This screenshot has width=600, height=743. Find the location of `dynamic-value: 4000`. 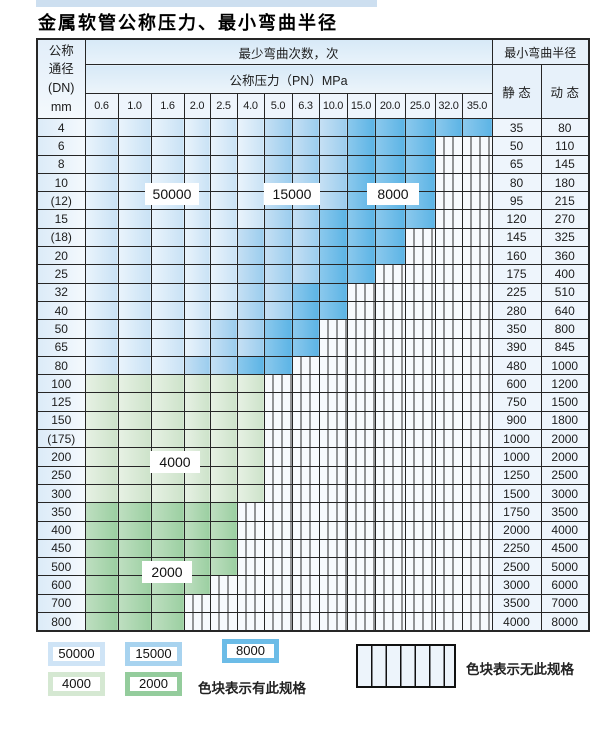

dynamic-value: 4000 is located at coordinates (565, 530).